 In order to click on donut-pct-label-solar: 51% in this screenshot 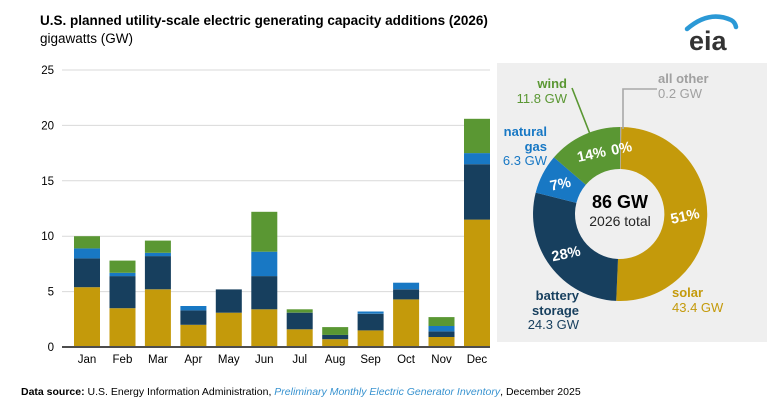, I will do `click(685, 217)`.